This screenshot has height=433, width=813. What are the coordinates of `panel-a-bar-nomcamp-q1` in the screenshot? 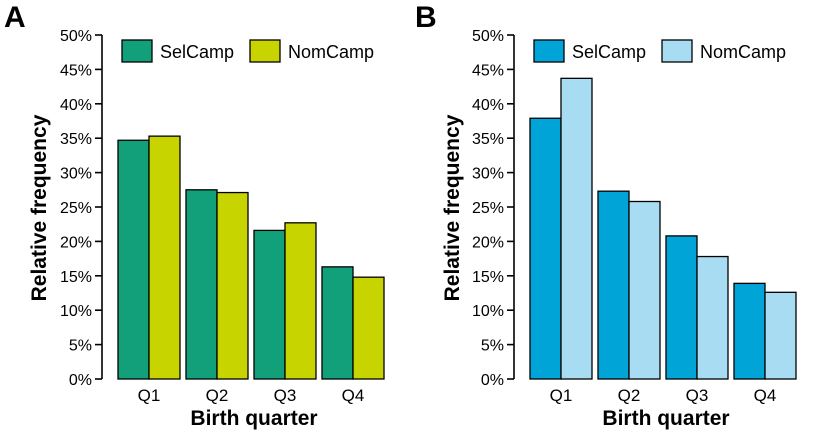 It's located at (164, 257).